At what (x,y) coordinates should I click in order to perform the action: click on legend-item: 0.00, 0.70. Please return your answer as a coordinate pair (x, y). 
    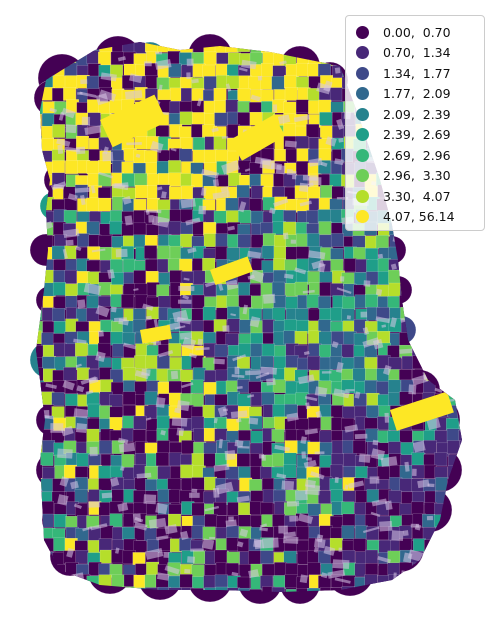
    Looking at the image, I should click on (416, 32).